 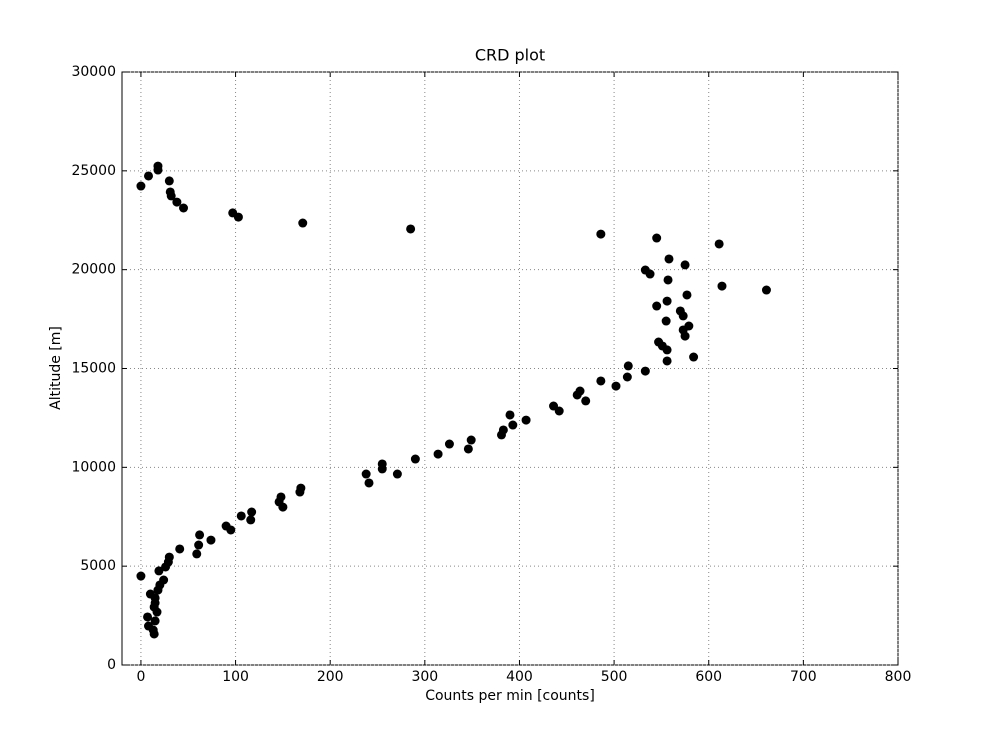 What do you see at coordinates (93, 72) in the screenshot?
I see `y-tick-label: 30000` at bounding box center [93, 72].